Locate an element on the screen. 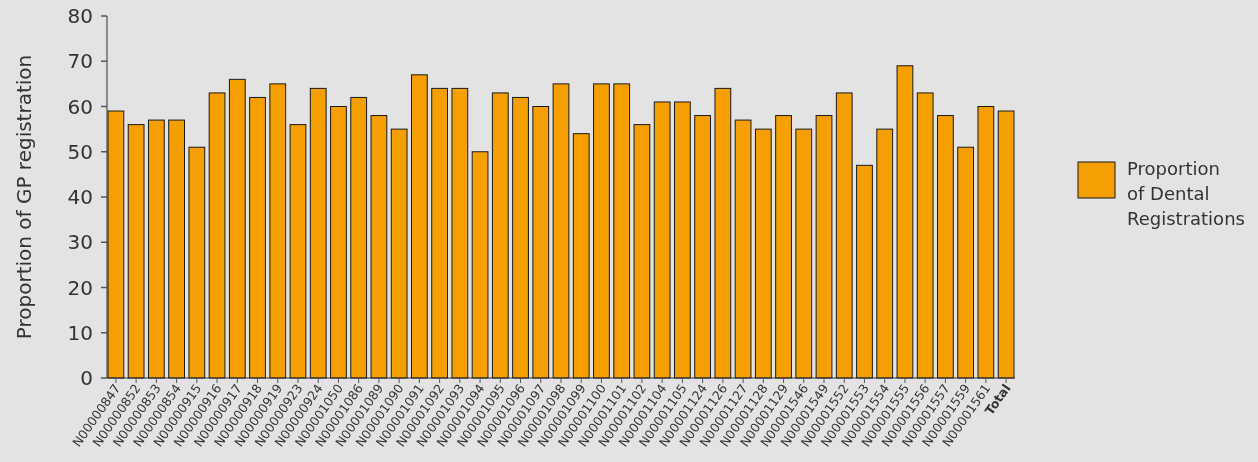 The width and height of the screenshot is (1258, 462). y-tick-label: 20 is located at coordinates (80, 287).